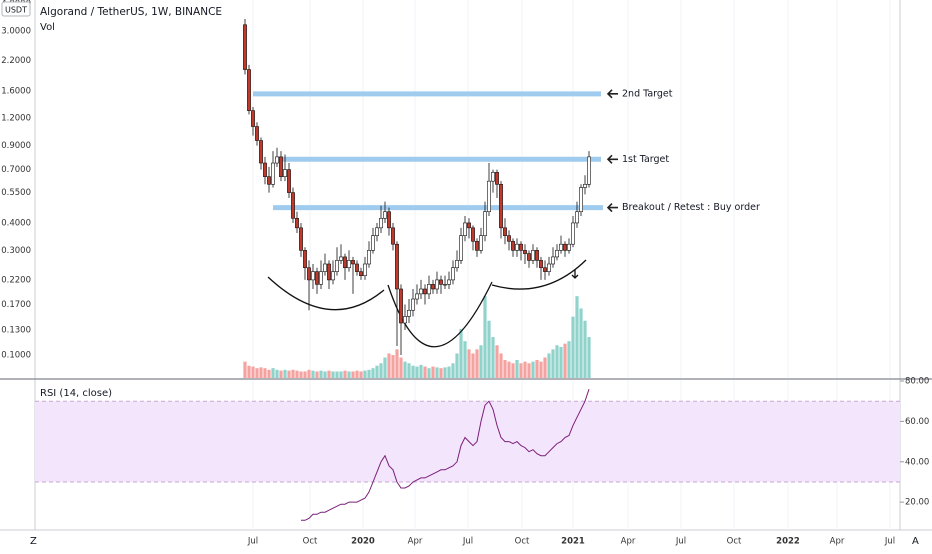  Describe the element at coordinates (16, 356) in the screenshot. I see `y-tick-label: 0.1000` at that location.